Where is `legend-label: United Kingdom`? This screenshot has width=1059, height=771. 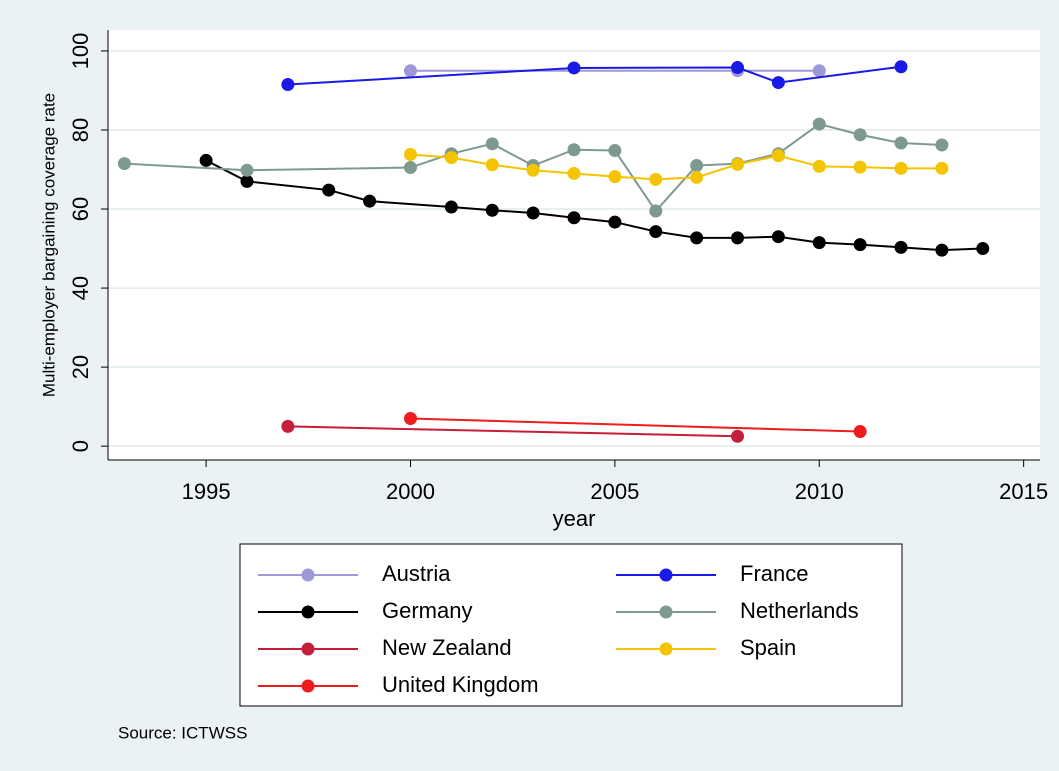 legend-label: United Kingdom is located at coordinates (460, 684).